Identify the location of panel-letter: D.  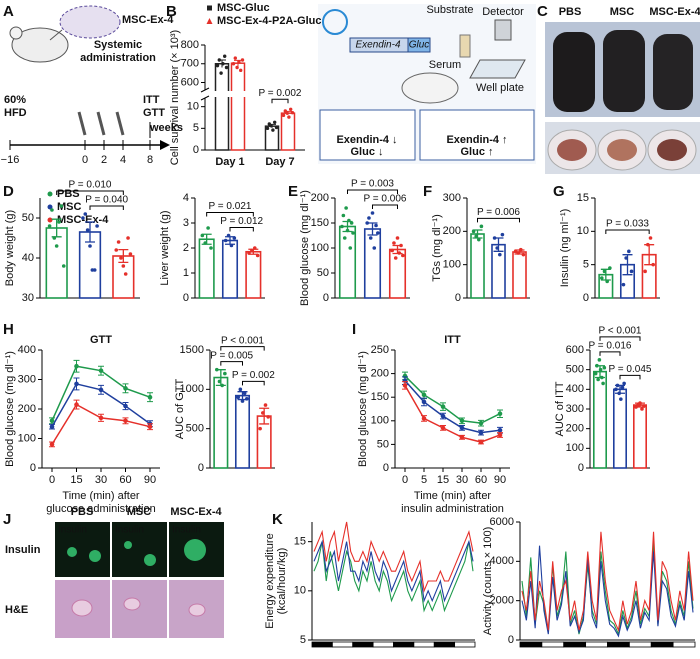
(8, 191).